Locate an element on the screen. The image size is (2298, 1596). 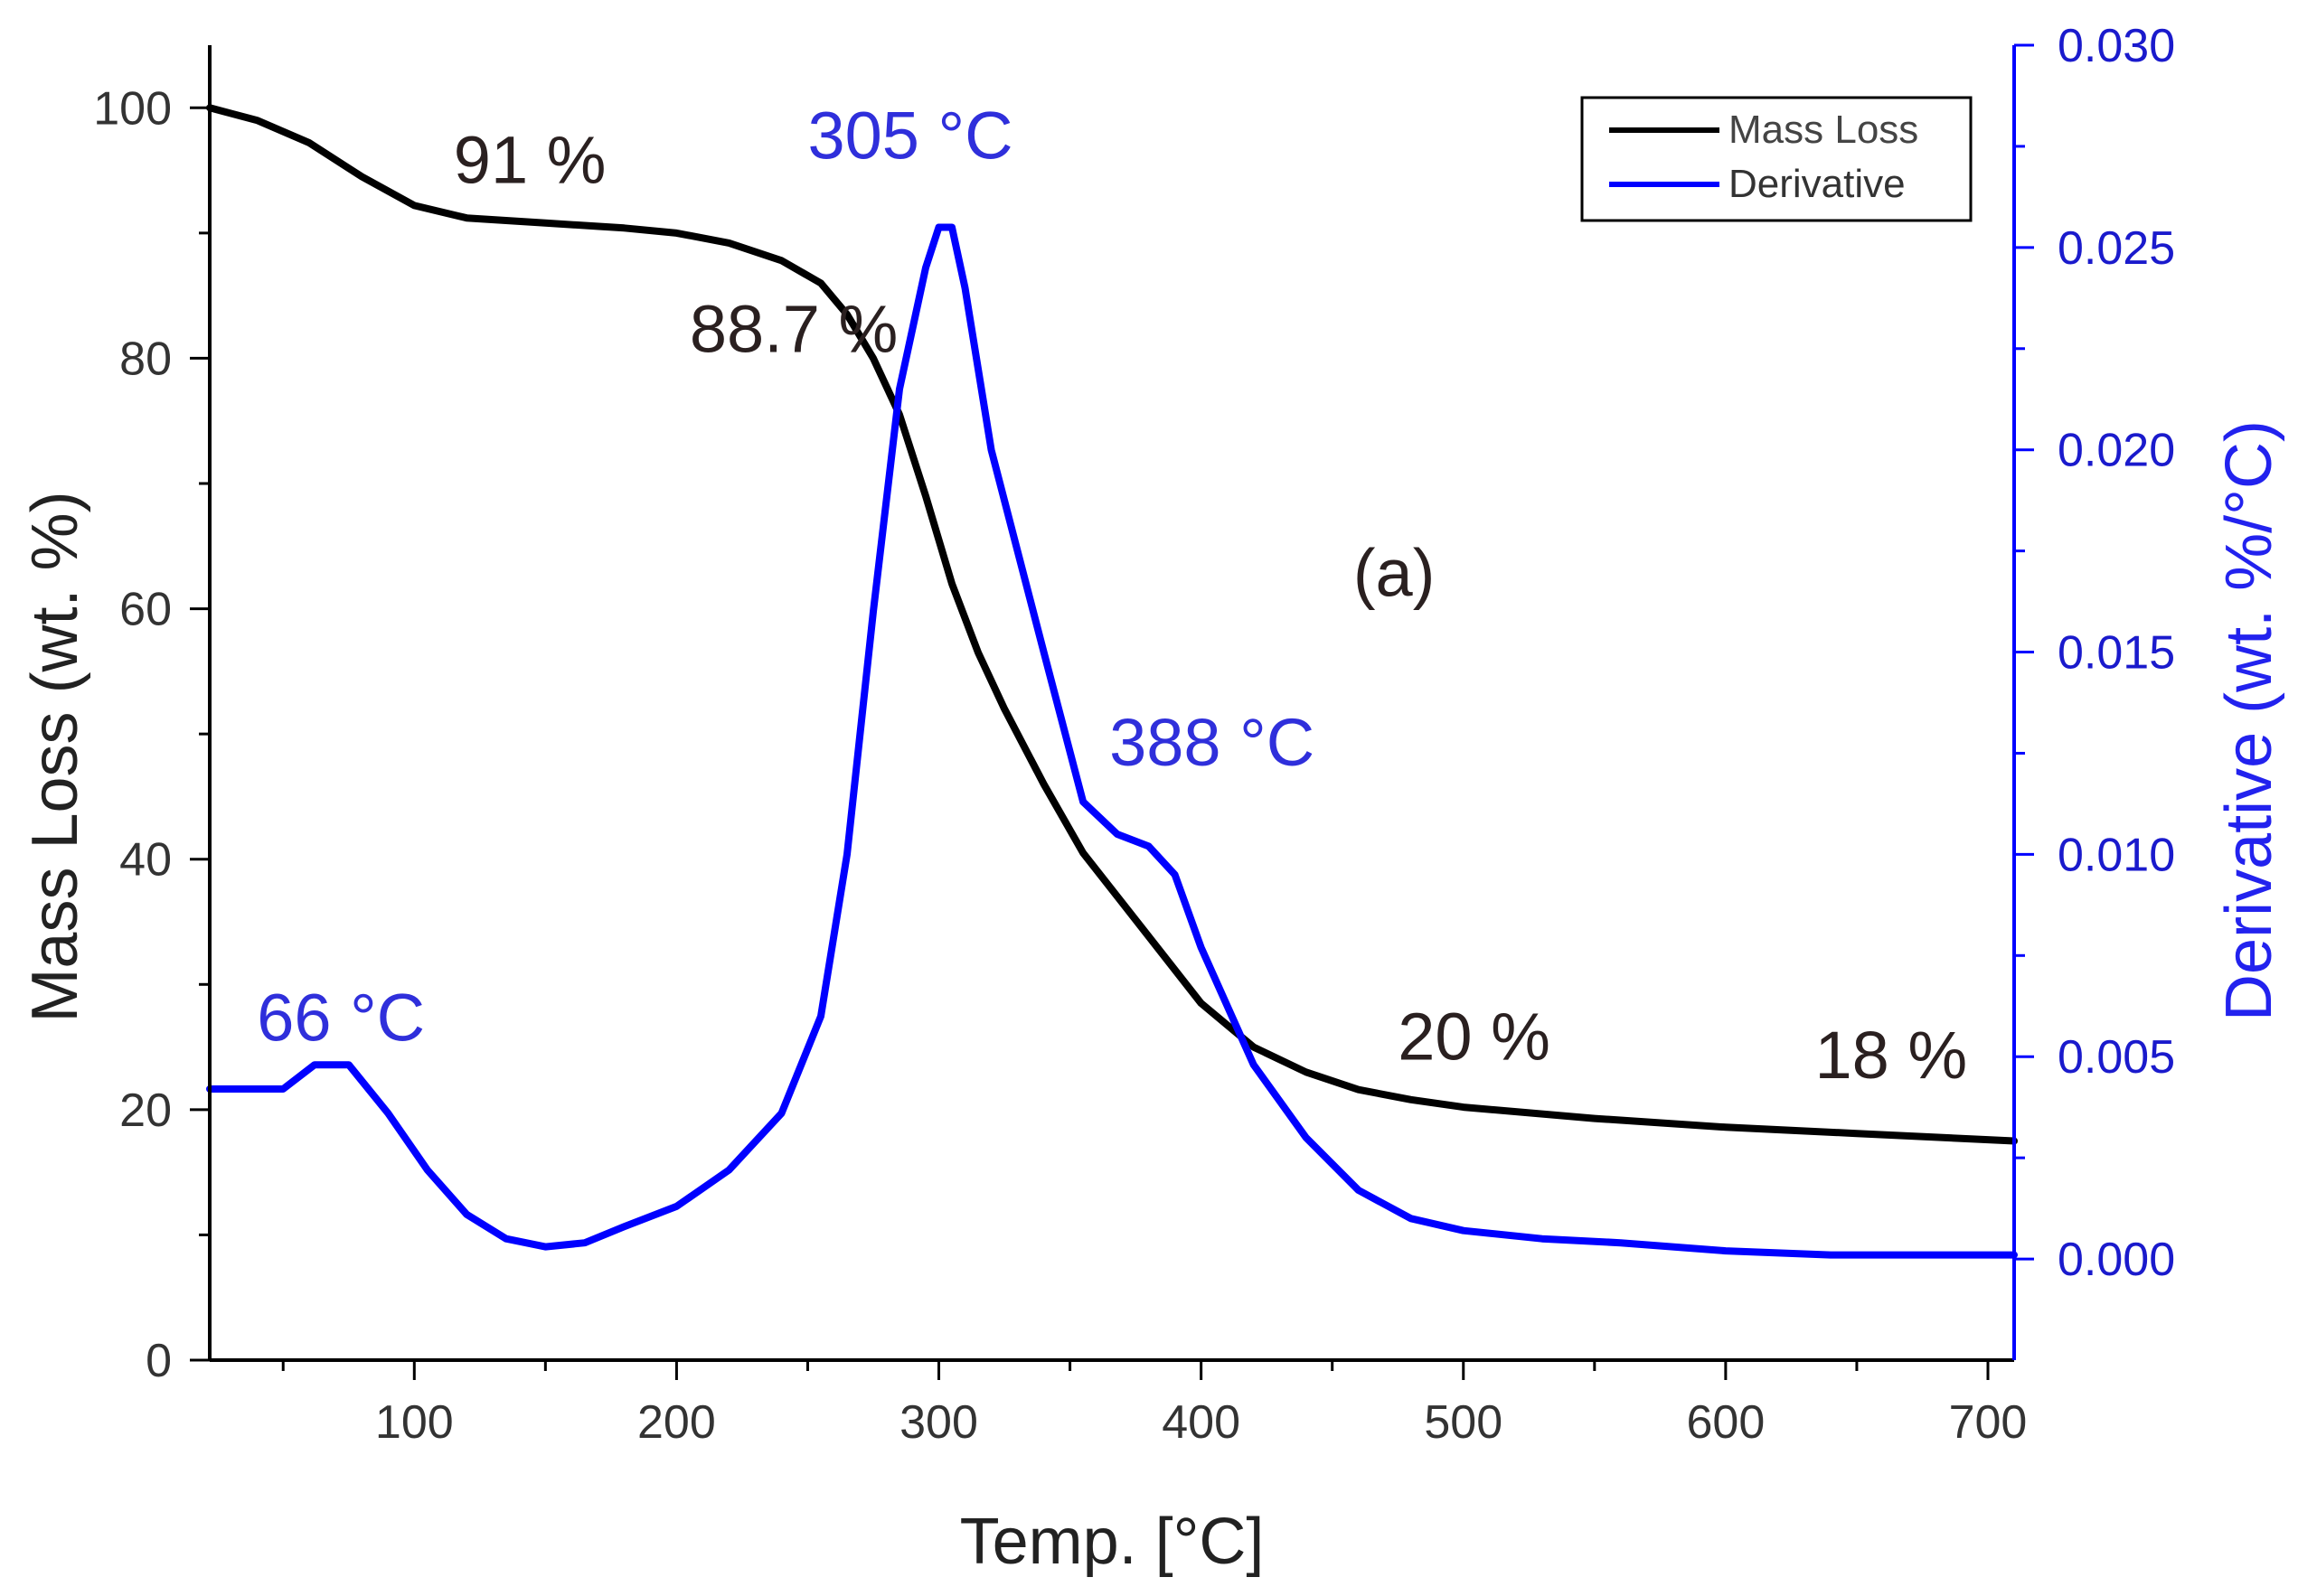
x-axis-title: Temp. [°C] is located at coordinates (1112, 1542).